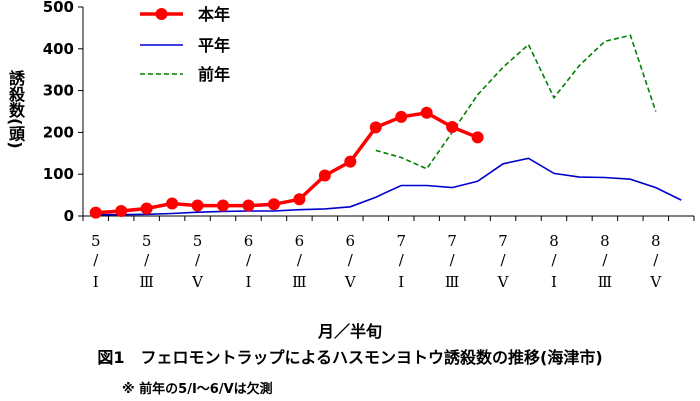  I want to click on y-tick-label: 100, so click(58, 174).